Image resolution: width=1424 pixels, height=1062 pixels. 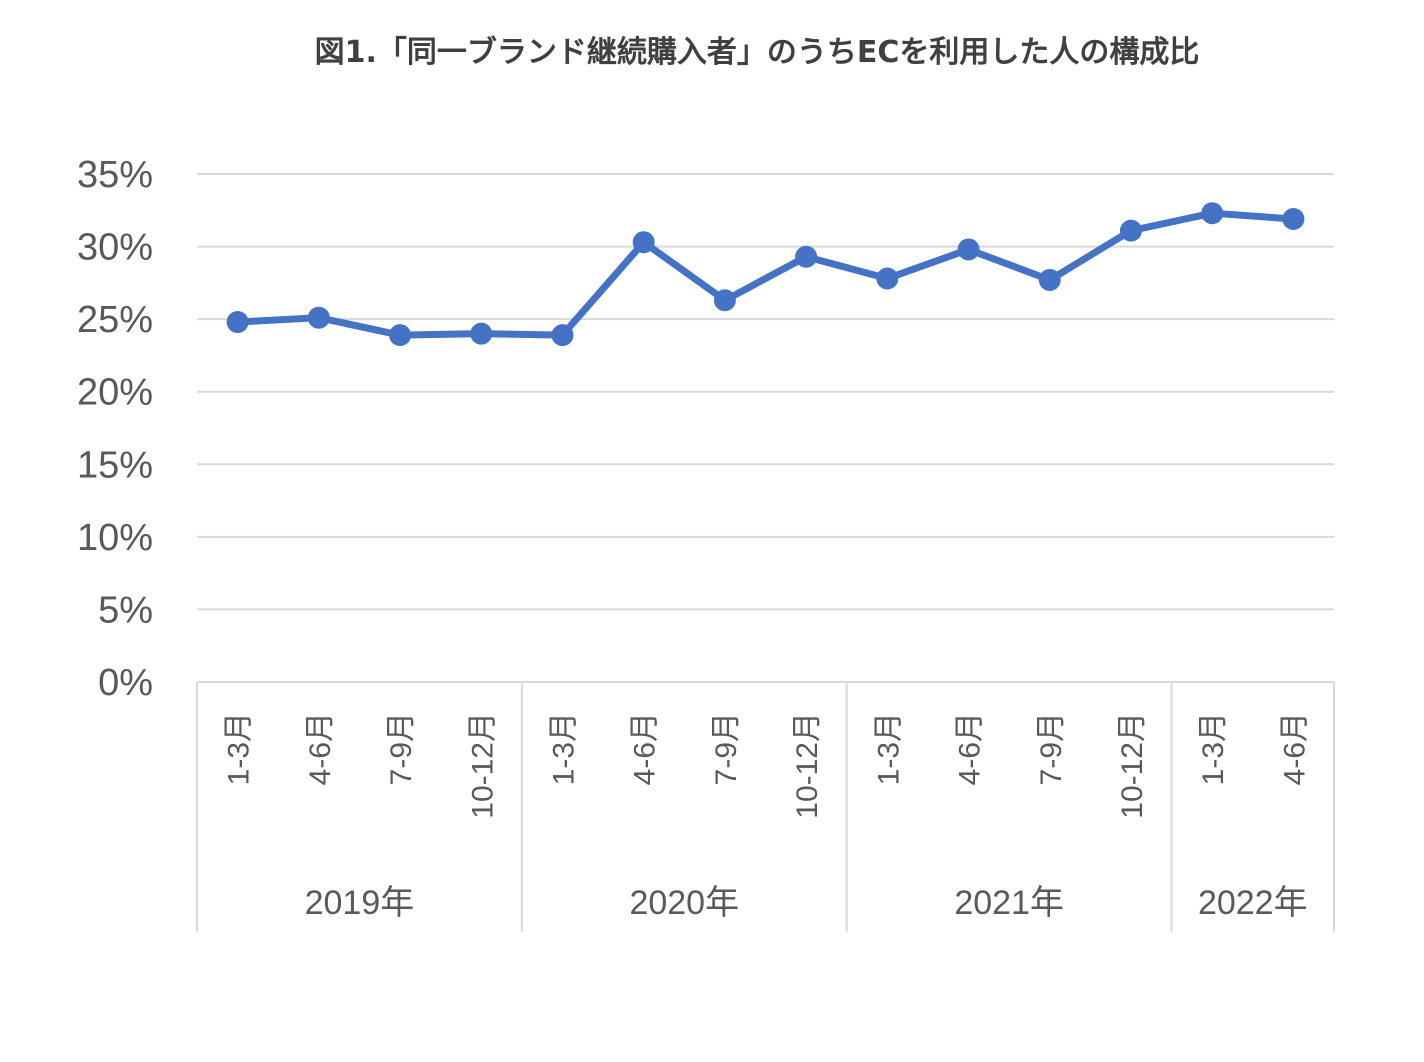 What do you see at coordinates (115, 175) in the screenshot?
I see `y-tick-label: 35%` at bounding box center [115, 175].